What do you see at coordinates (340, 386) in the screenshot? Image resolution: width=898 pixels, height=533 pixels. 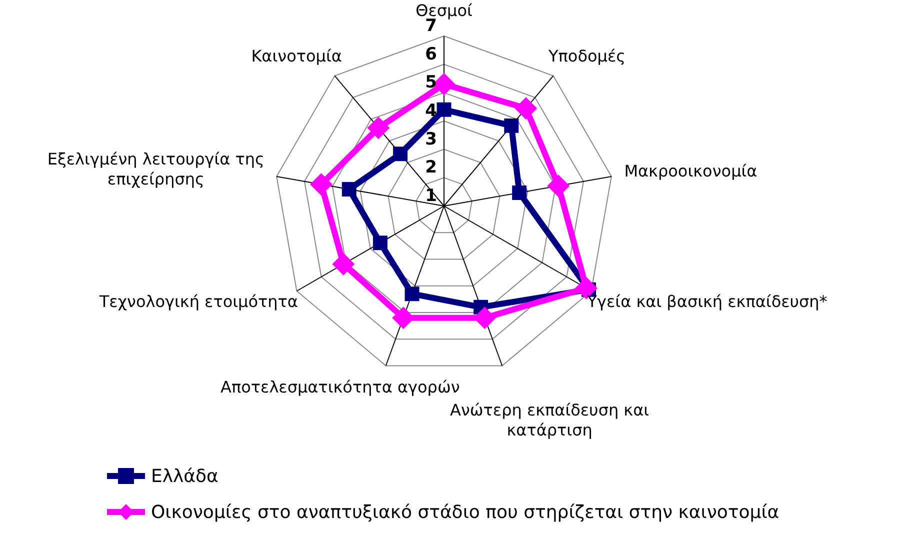 I see `spoke-label: Αποτελεσματικότητα αγορών` at bounding box center [340, 386].